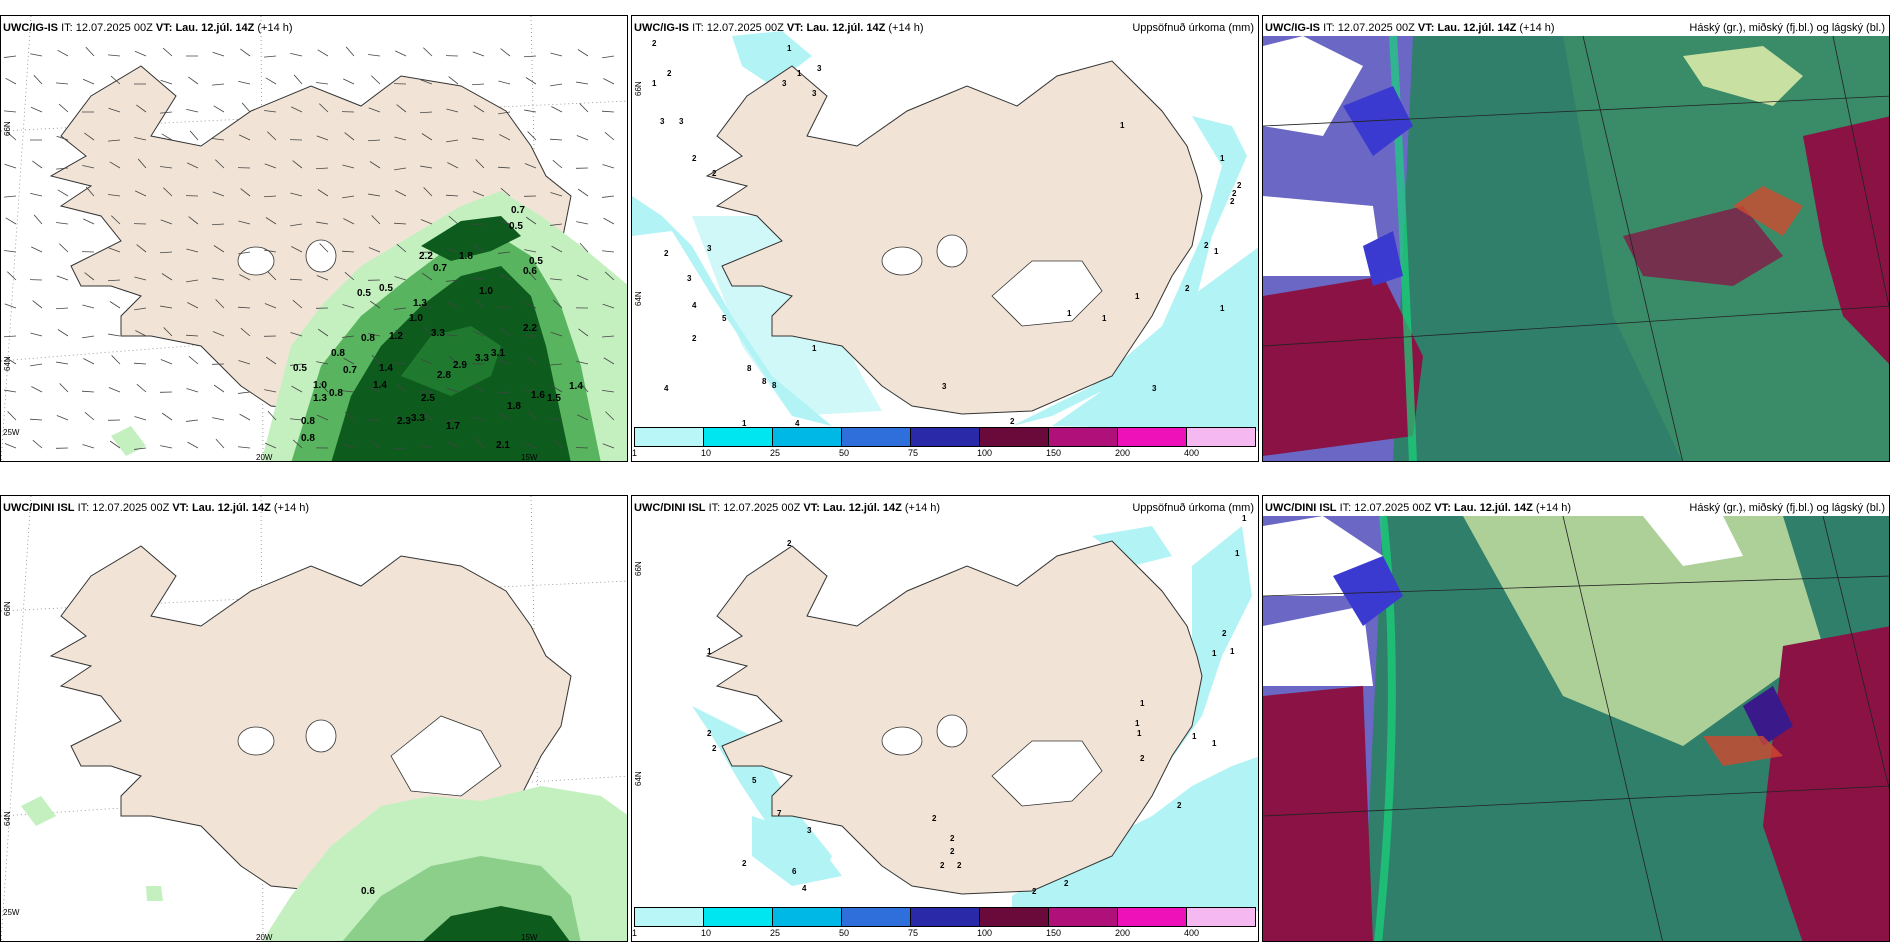 Image resolution: width=1900 pixels, height=950 pixels. Describe the element at coordinates (779, 813) in the screenshot. I see `value-label: 7` at that location.